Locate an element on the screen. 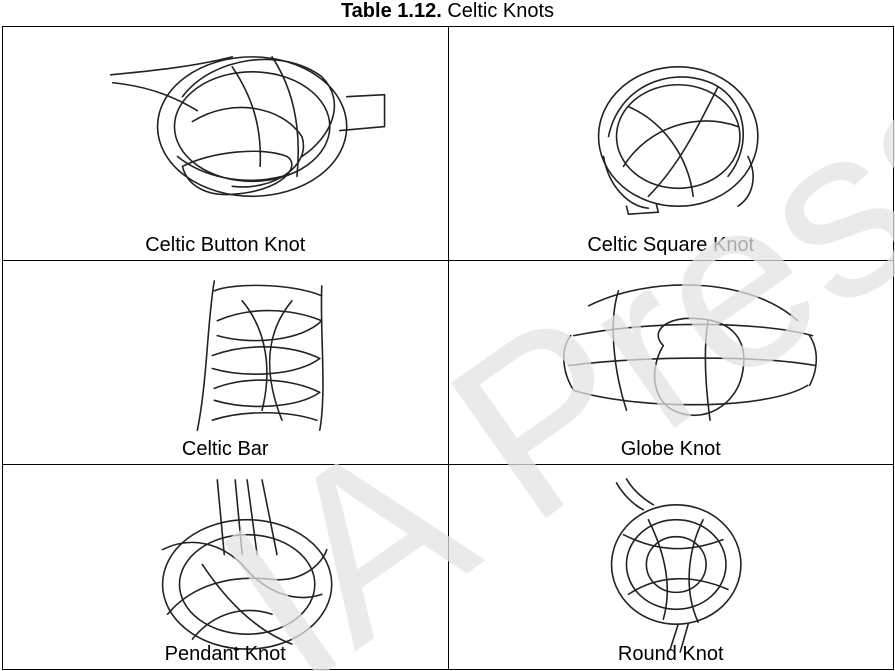 The height and width of the screenshot is (671, 895). celtic-square-knot-icon is located at coordinates (678, 140).